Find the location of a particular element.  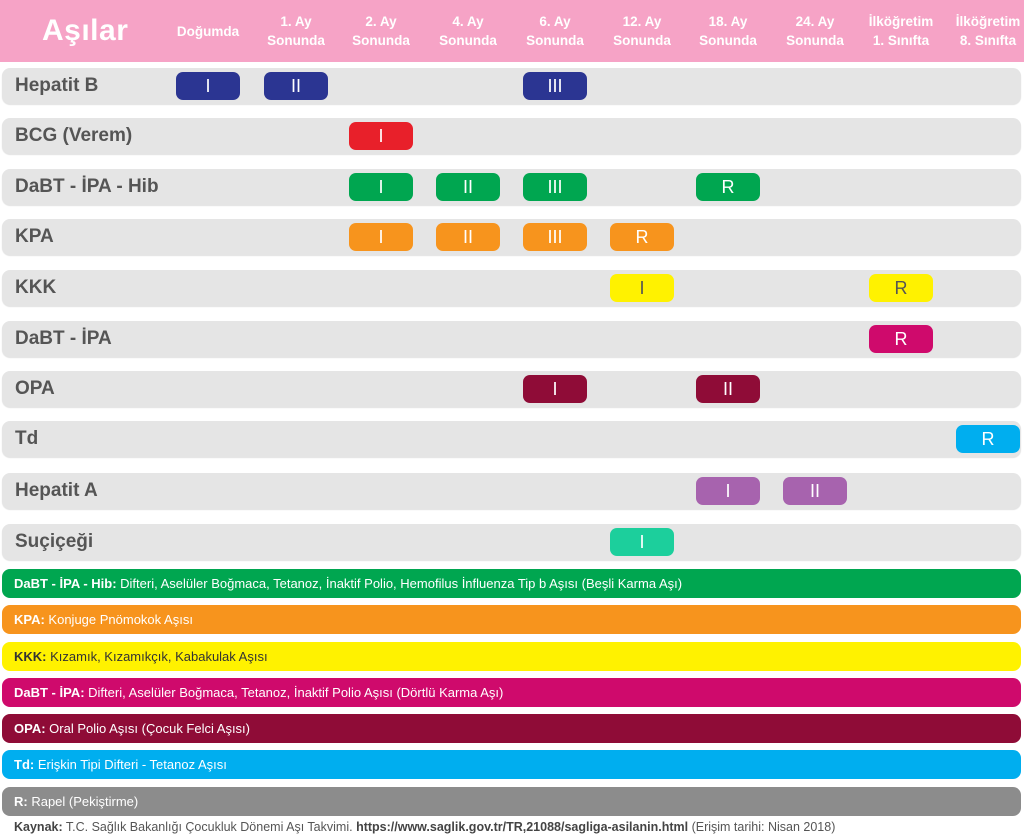

legend-description: Konjuge Pnömokok Aşısı is located at coordinates (118, 619).